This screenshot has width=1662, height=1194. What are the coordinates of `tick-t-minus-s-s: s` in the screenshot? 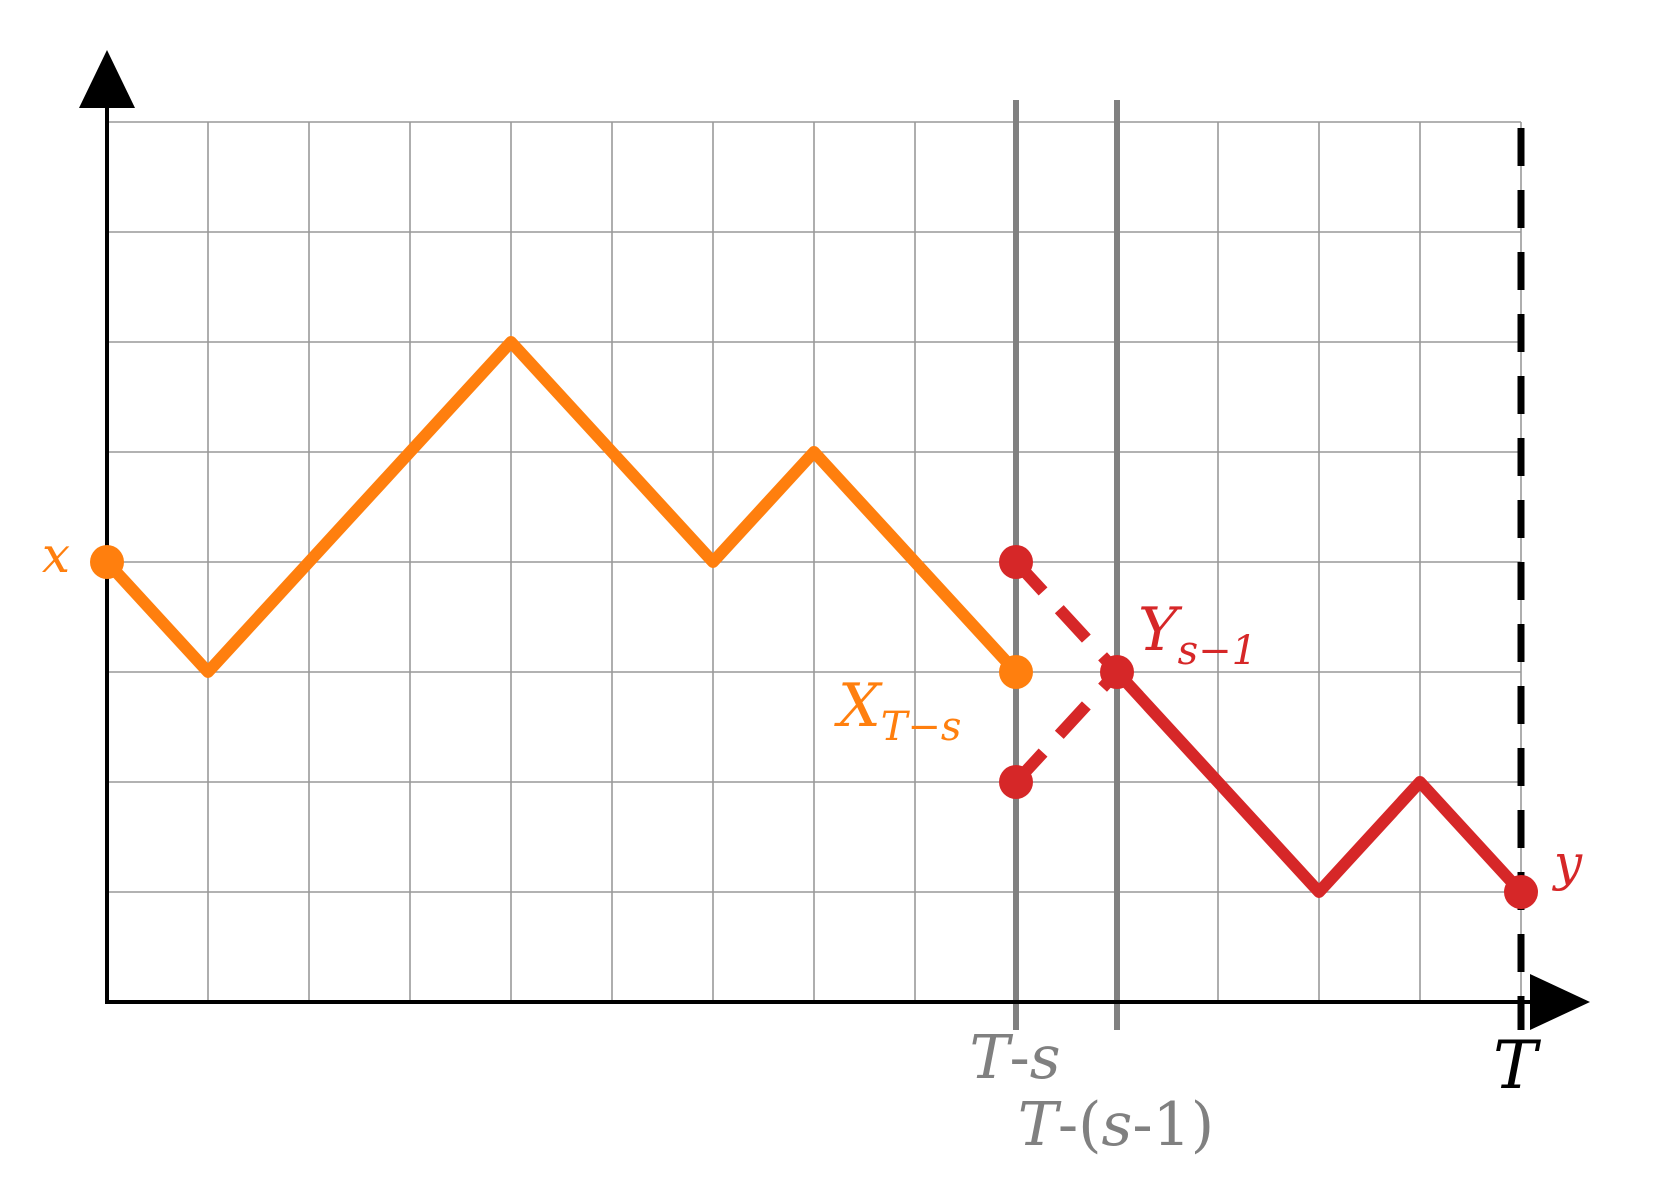 It's located at (1045, 1058).